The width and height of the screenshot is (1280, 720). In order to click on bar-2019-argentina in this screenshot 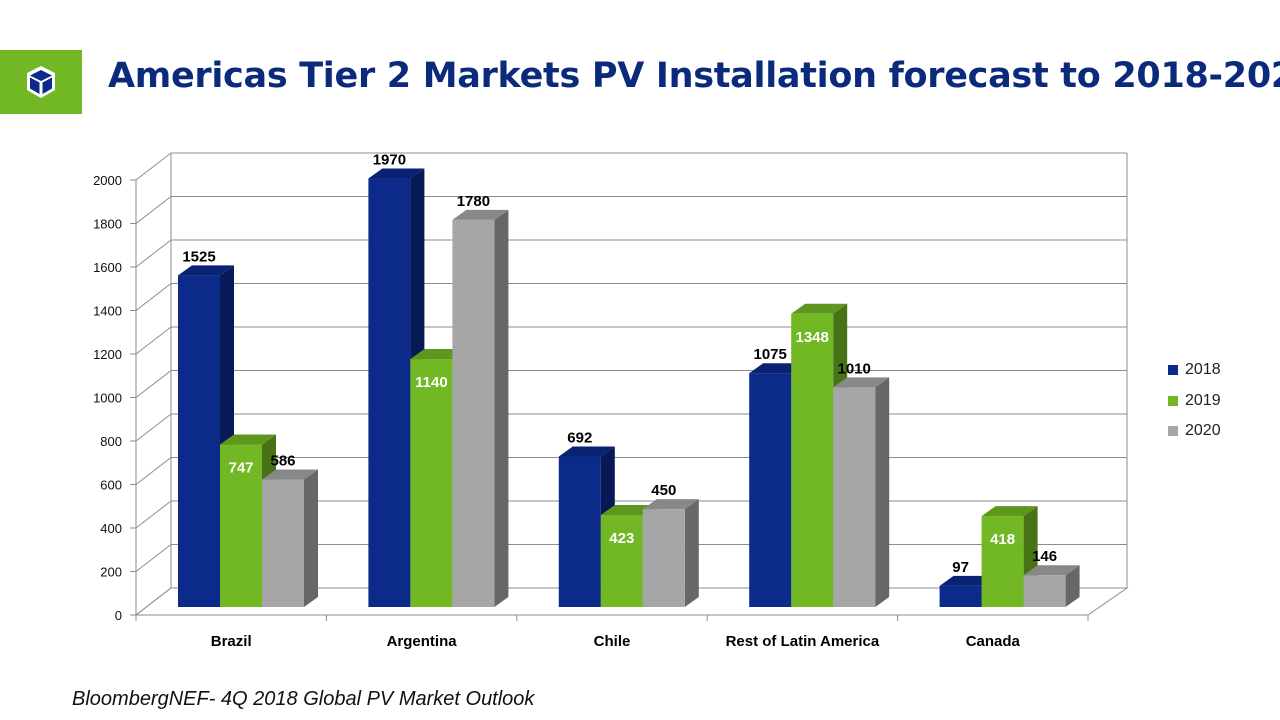, I will do `click(431, 483)`.